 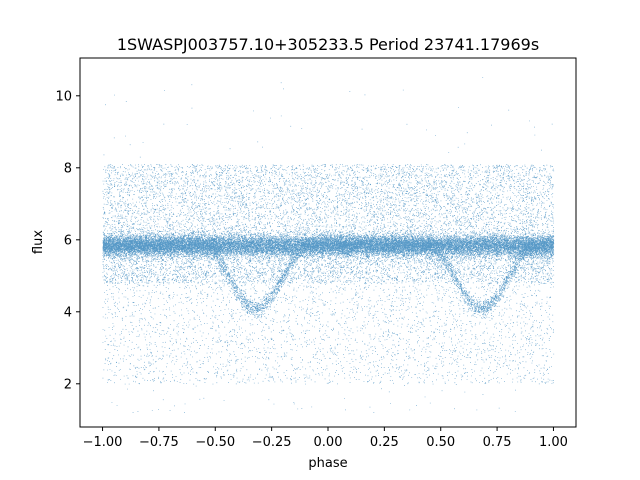 What do you see at coordinates (68, 168) in the screenshot?
I see `y-tick-label: 8` at bounding box center [68, 168].